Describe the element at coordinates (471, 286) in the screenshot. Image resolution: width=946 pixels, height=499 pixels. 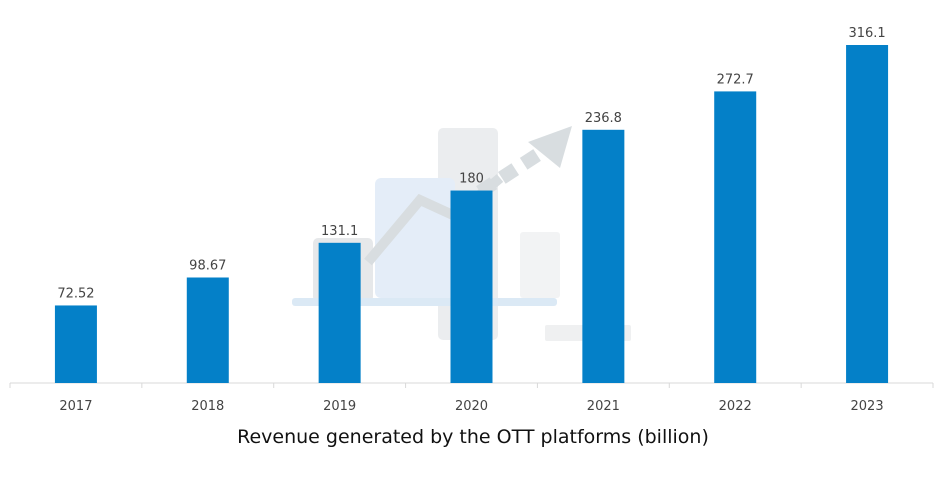
I see `bar-2020` at that location.